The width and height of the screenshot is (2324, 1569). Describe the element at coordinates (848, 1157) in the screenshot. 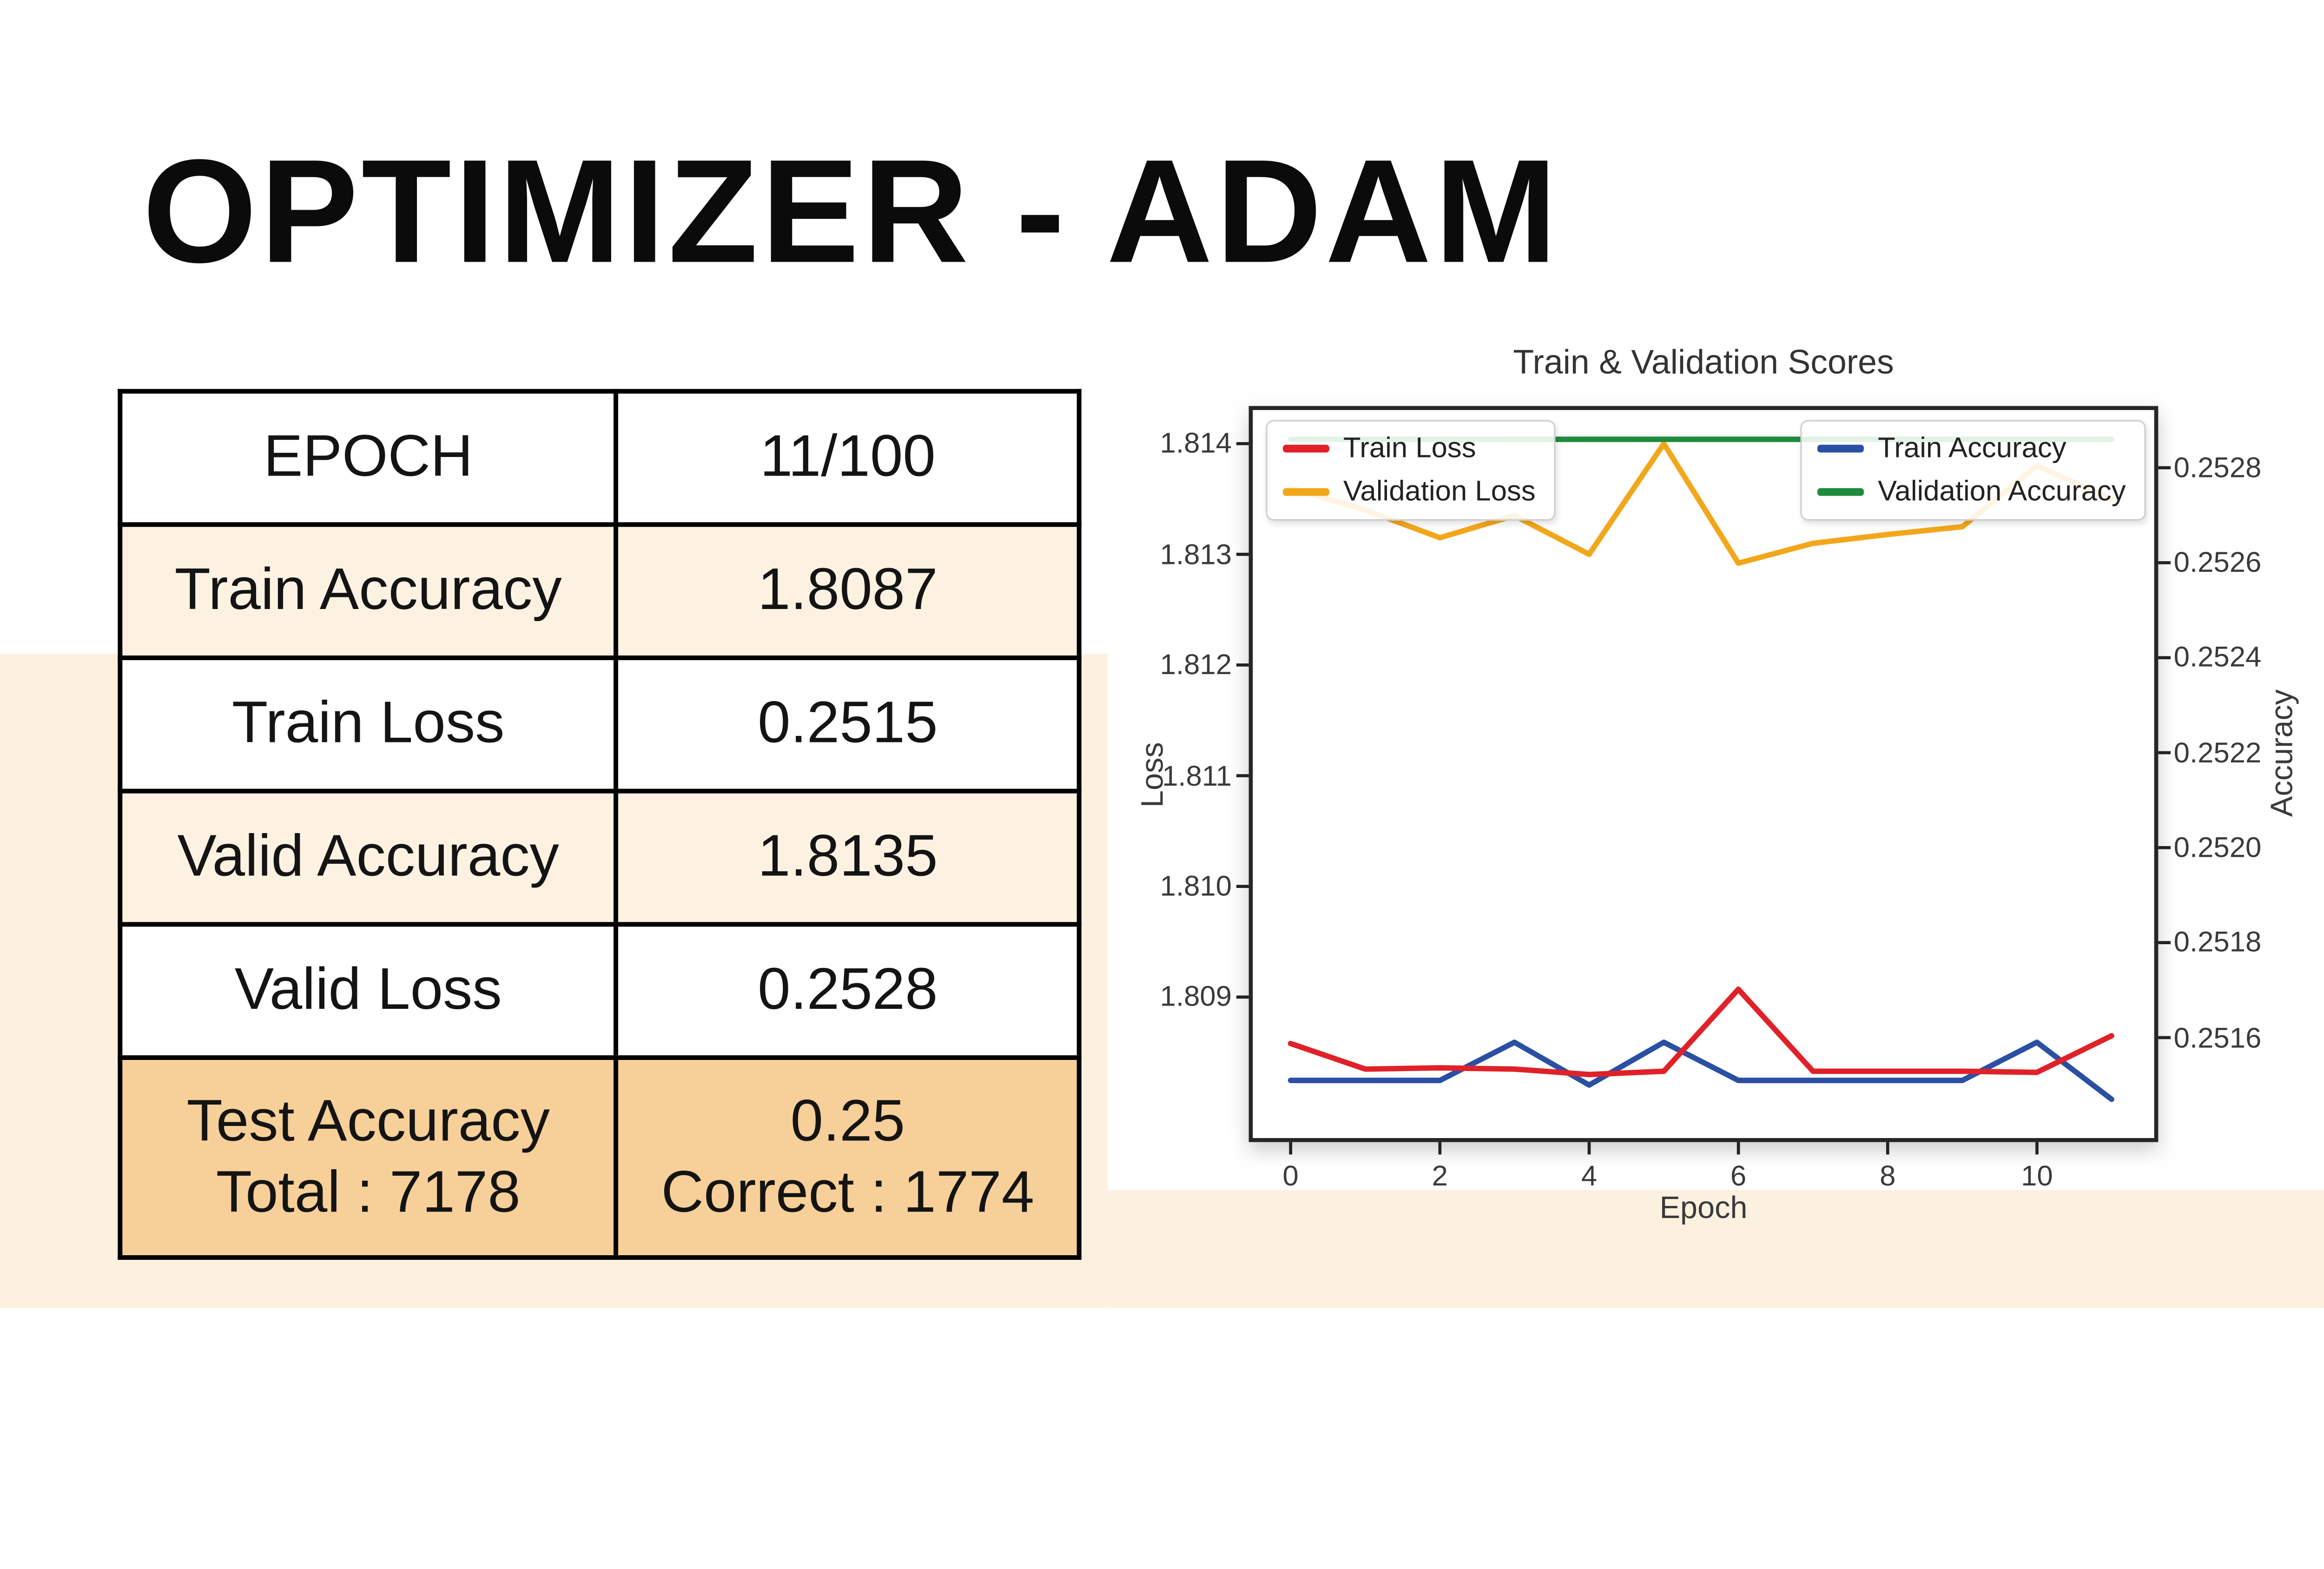

I see `metric-value-cell: 0.25 Correct : 1774` at that location.